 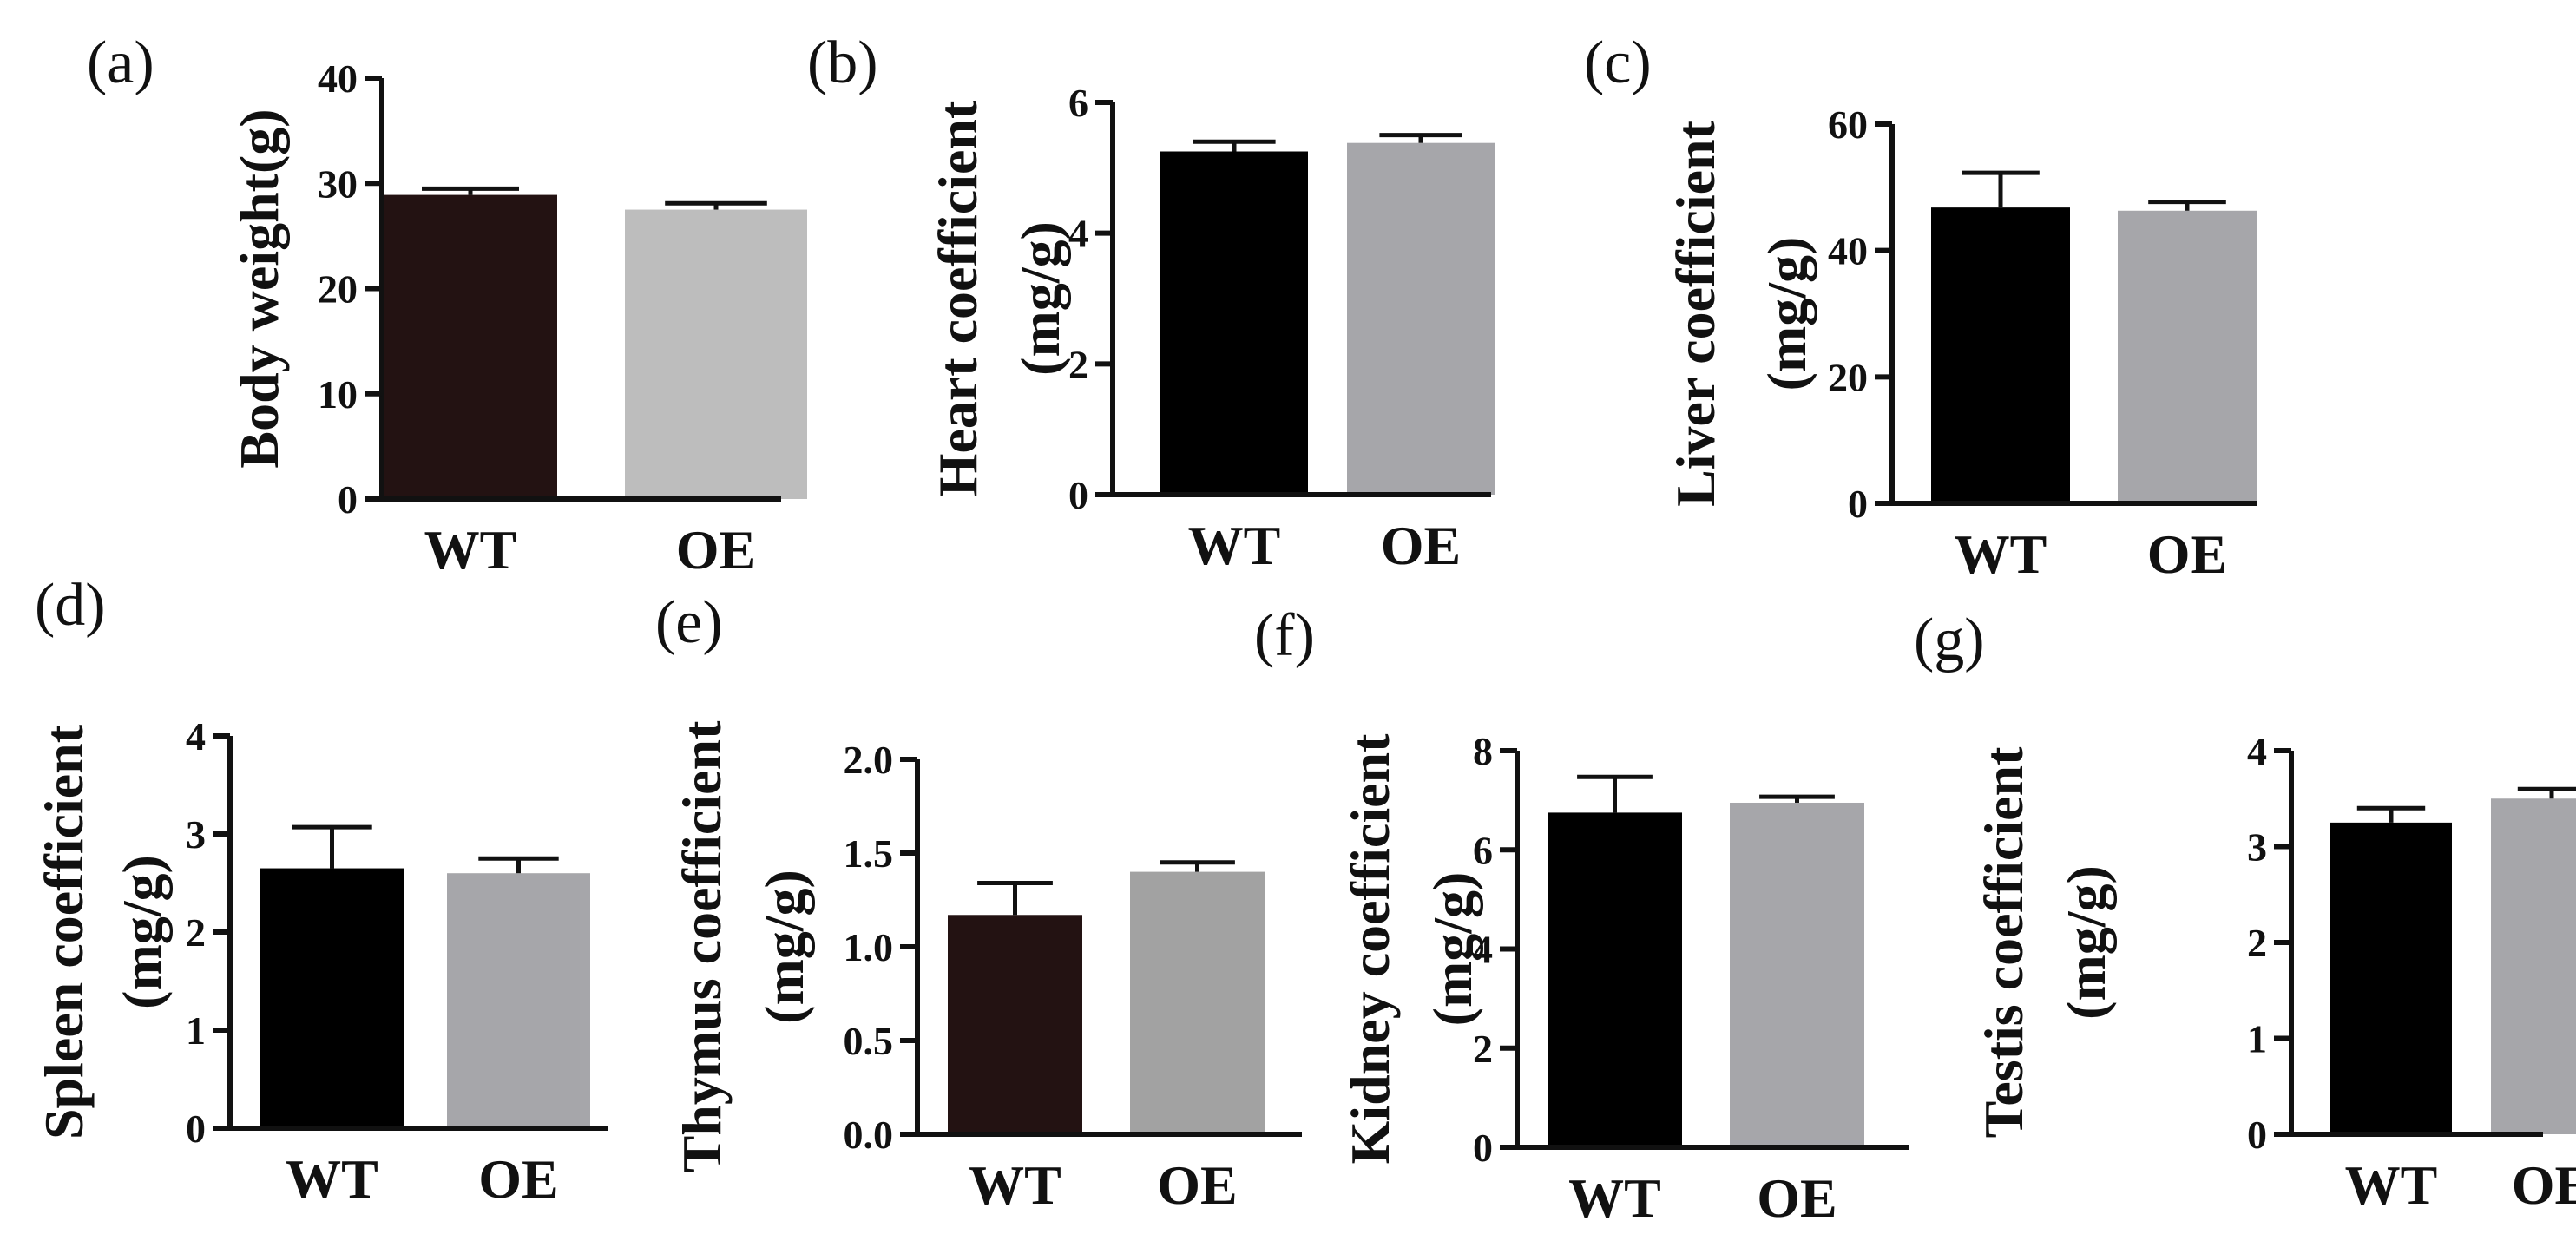 What do you see at coordinates (869, 1041) in the screenshot?
I see `y-tick-label: 0.5` at bounding box center [869, 1041].